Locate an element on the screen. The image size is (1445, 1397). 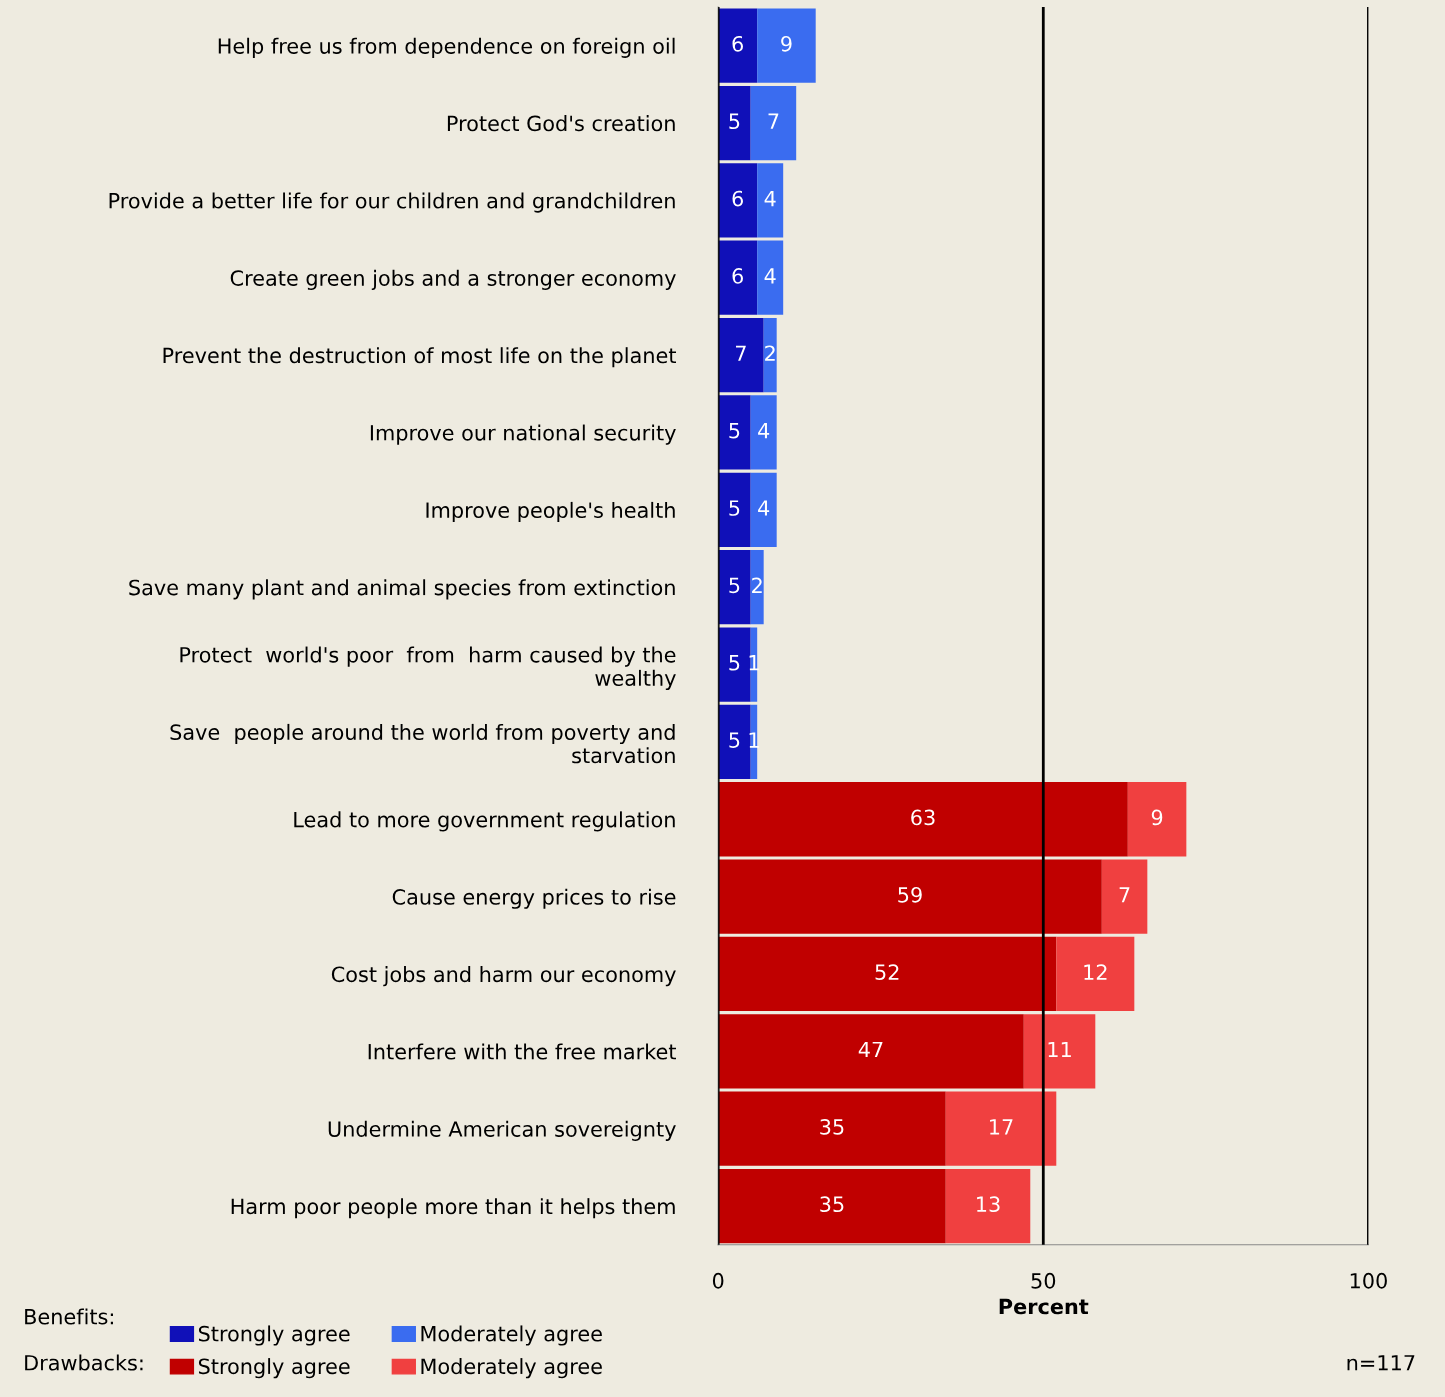
text: Drawbacks: is located at coordinates (84, 1362).